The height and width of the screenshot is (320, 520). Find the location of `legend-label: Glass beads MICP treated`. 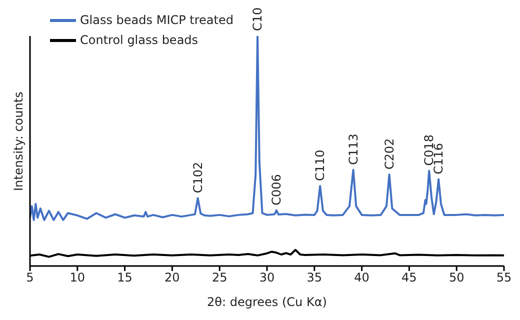

legend-label: Glass beads MICP treated is located at coordinates (157, 20).